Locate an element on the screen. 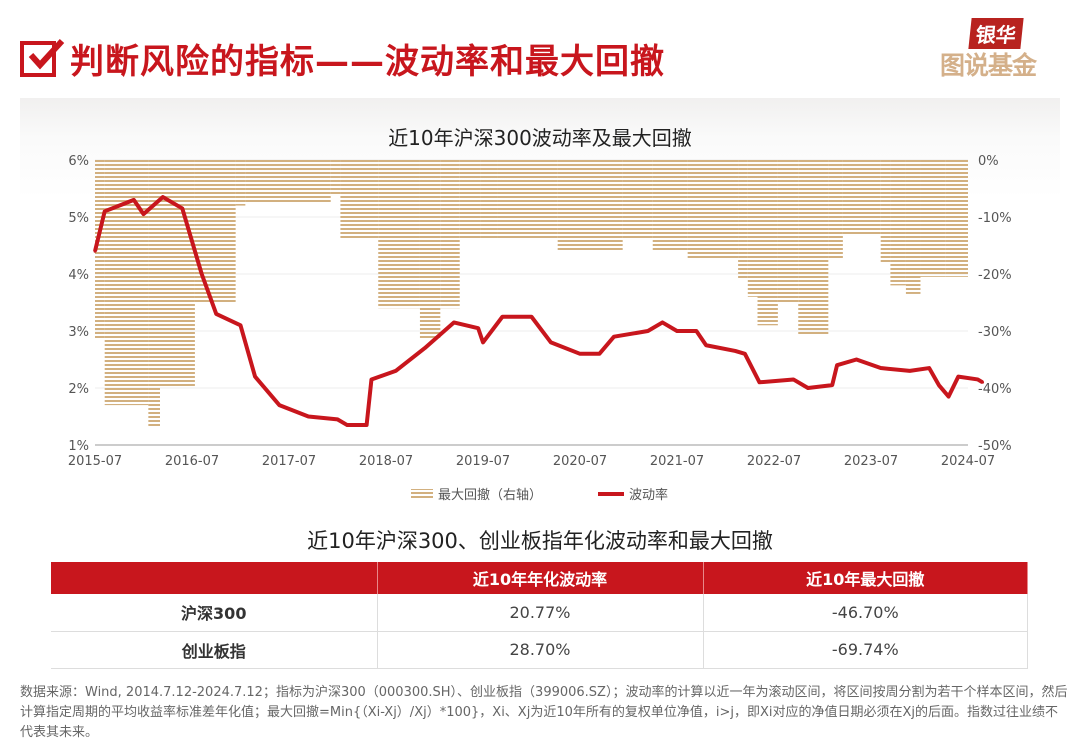  row-label: 创业板指 is located at coordinates (214, 650).